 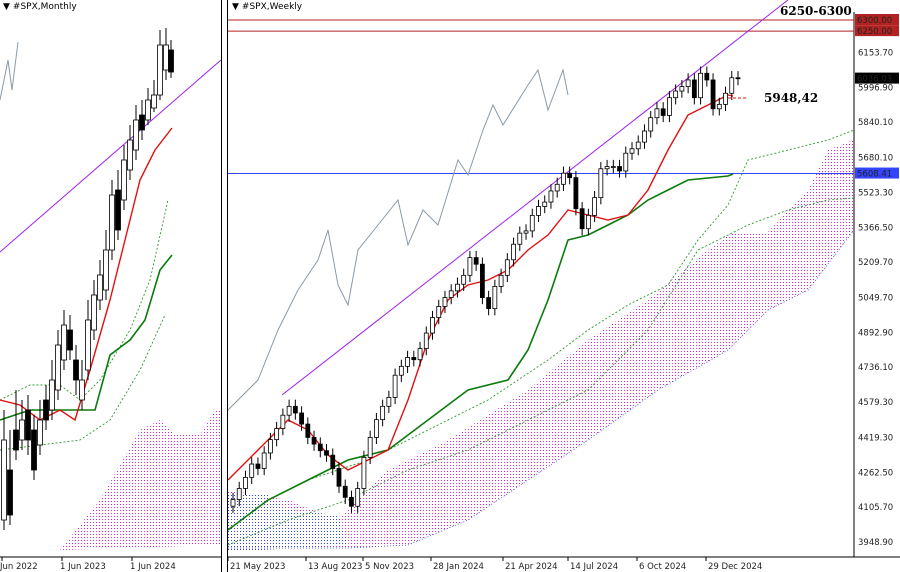 I want to click on y-tick-label: 5366.50, so click(x=875, y=228).